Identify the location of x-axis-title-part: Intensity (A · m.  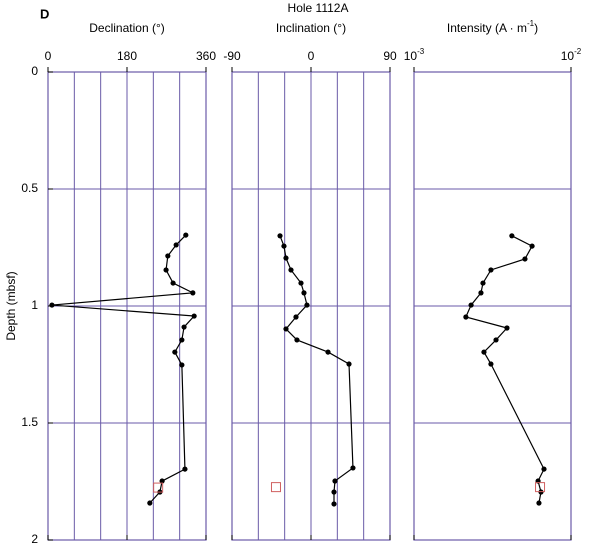
(487, 28).